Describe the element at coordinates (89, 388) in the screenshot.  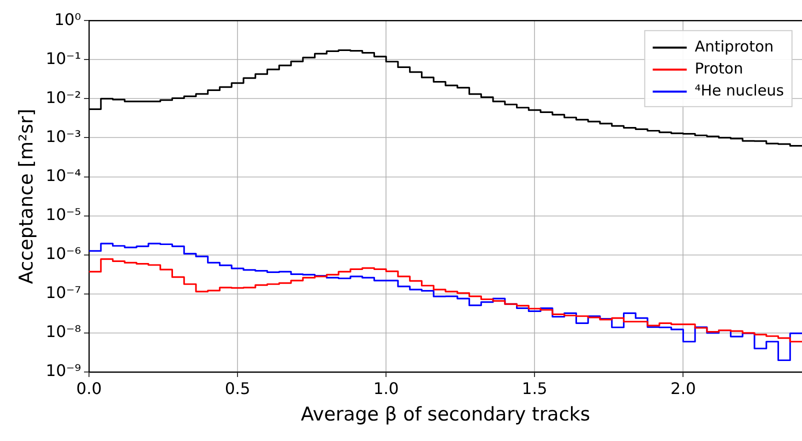
I see `x-tick-label: 0.0` at that location.